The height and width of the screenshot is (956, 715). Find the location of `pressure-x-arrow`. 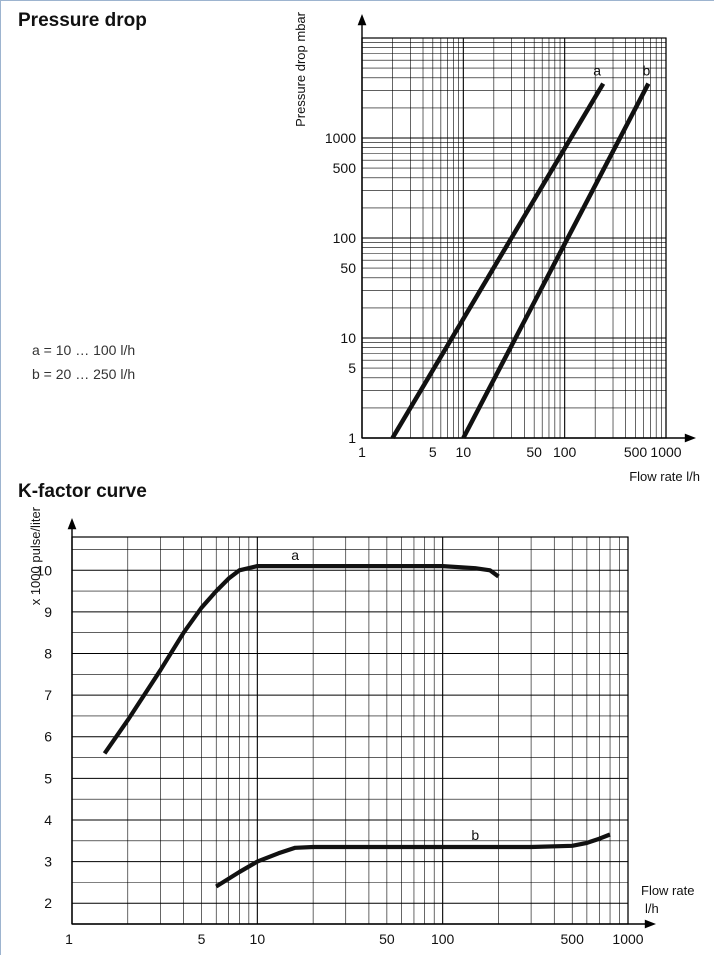

pressure-x-arrow is located at coordinates (690, 438).